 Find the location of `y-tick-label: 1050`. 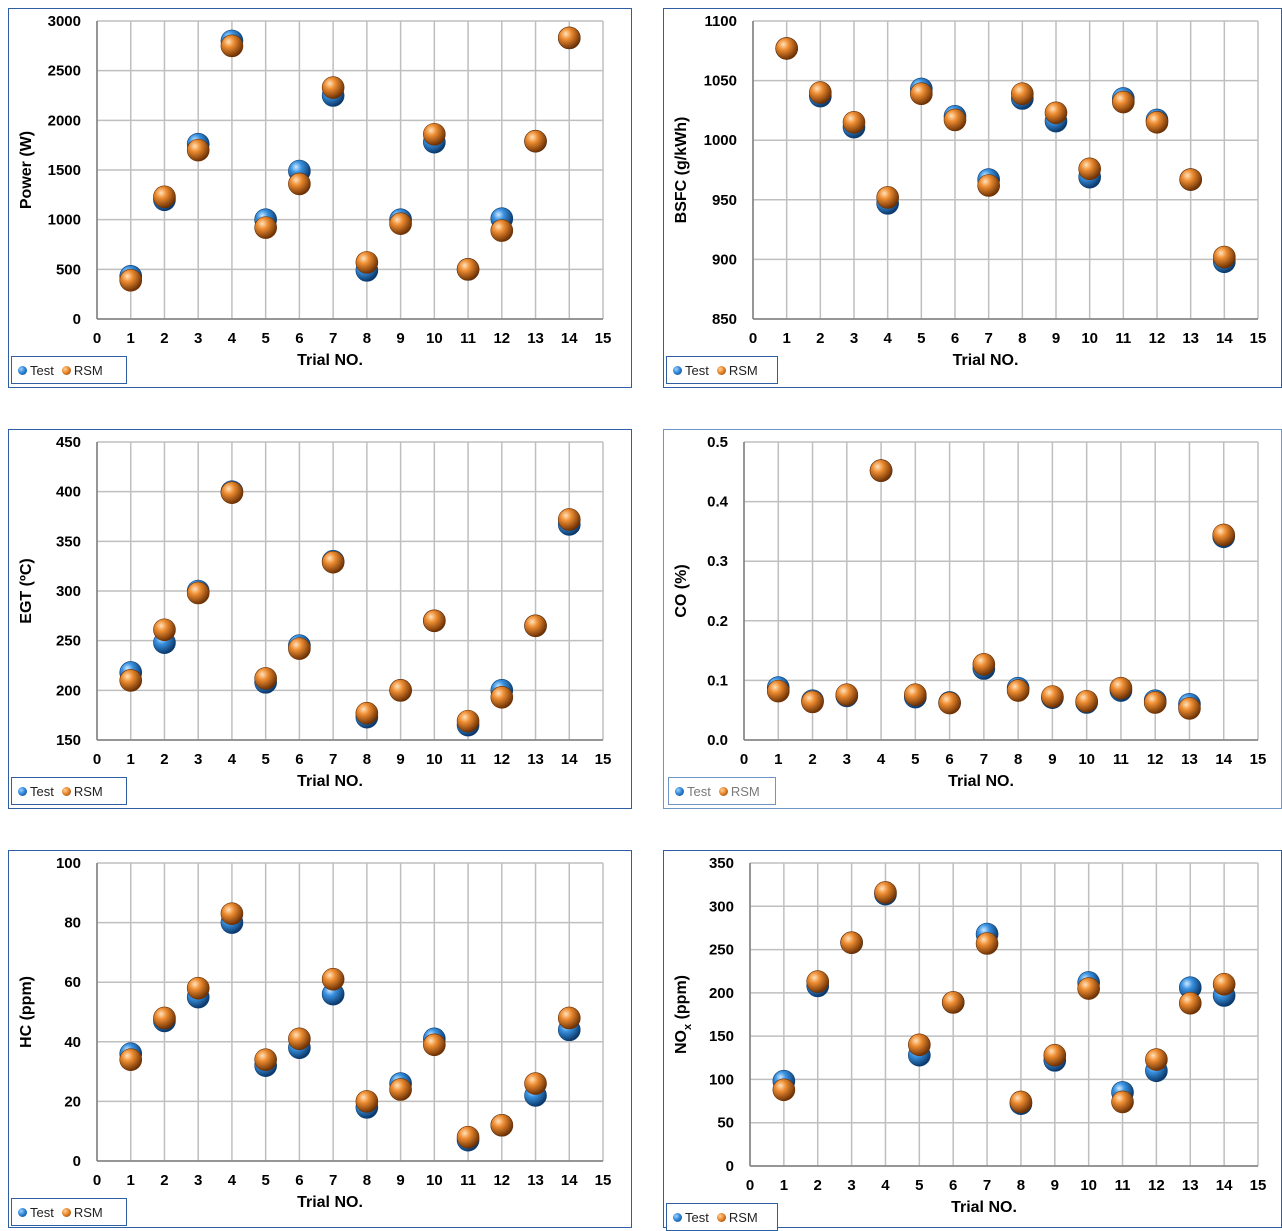

y-tick-label: 1050 is located at coordinates (720, 81).